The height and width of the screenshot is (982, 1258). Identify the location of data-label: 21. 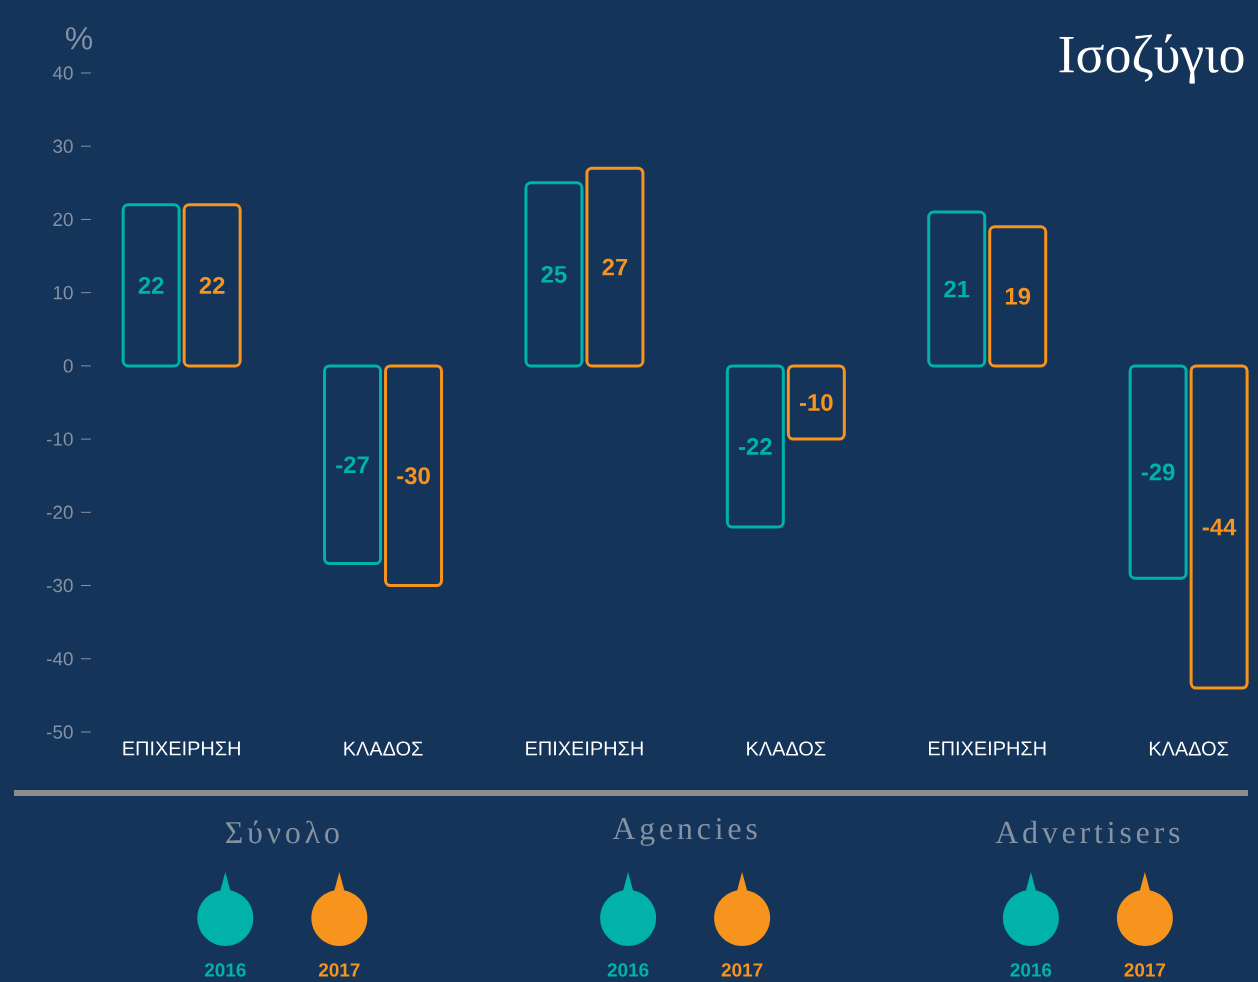
(957, 289).